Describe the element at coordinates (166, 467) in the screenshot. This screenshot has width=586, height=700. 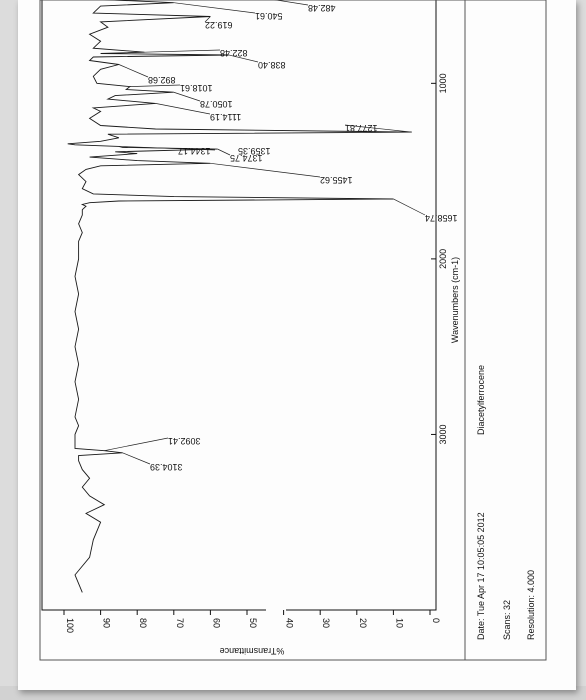
I see `peak-label: 3104.39` at that location.